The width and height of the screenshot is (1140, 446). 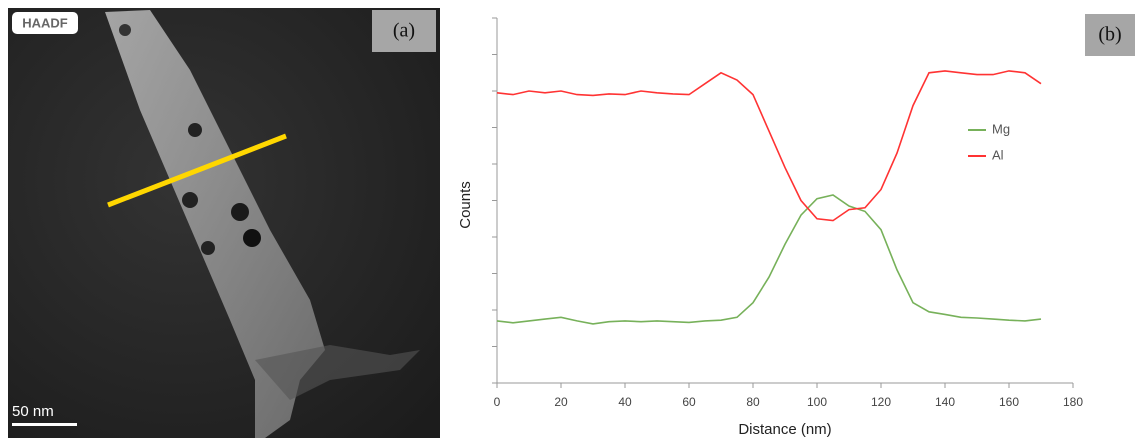 What do you see at coordinates (784, 429) in the screenshot?
I see `x-axis-title: Distance (nm)` at bounding box center [784, 429].